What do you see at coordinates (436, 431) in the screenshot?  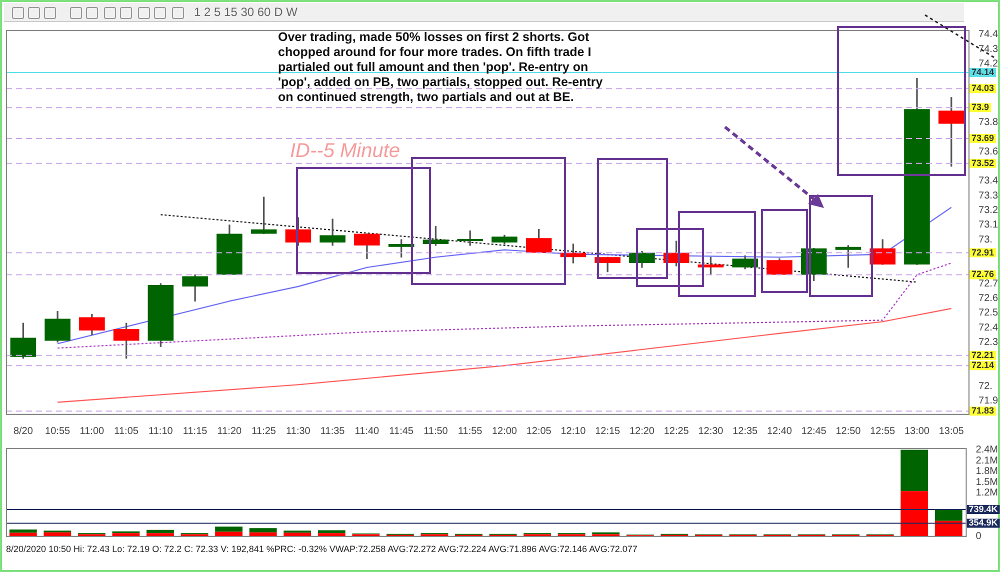 I see `x-tick-label: 11:50` at bounding box center [436, 431].